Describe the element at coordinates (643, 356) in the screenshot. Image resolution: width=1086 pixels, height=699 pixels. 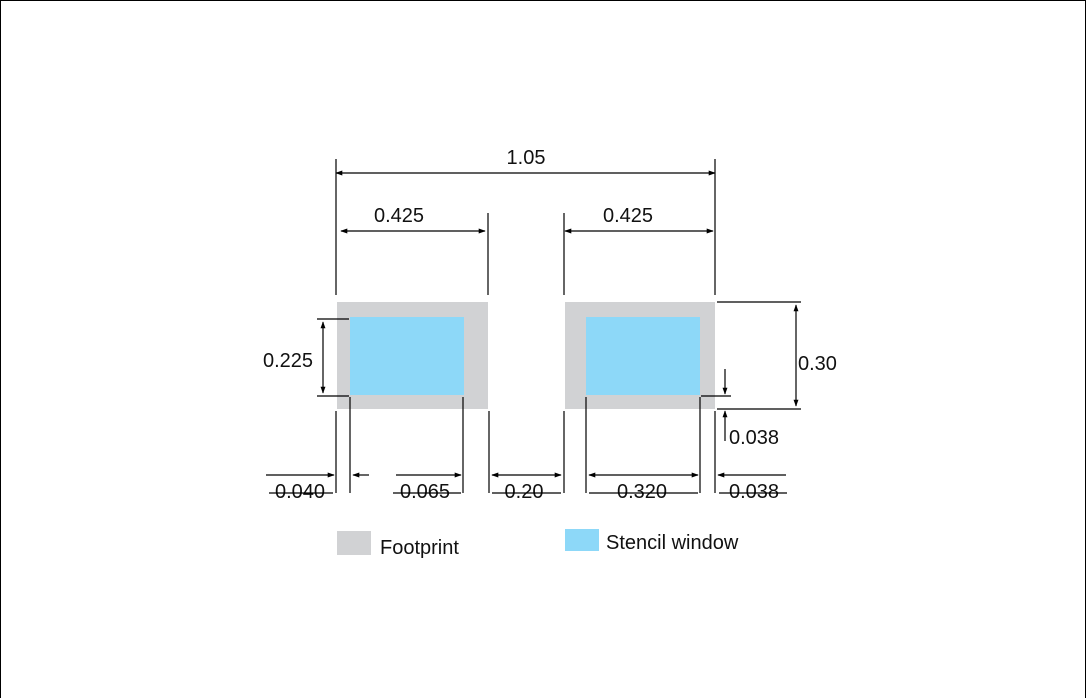
I see `right-stencil-window` at that location.